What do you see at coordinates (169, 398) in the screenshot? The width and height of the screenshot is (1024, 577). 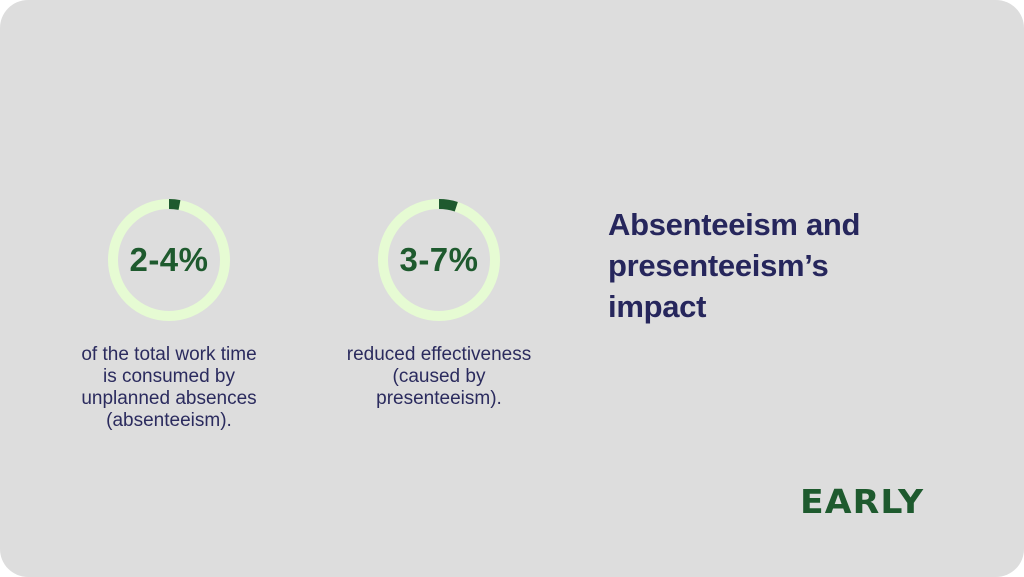 I see `stat-description-1-line: unplanned absences` at bounding box center [169, 398].